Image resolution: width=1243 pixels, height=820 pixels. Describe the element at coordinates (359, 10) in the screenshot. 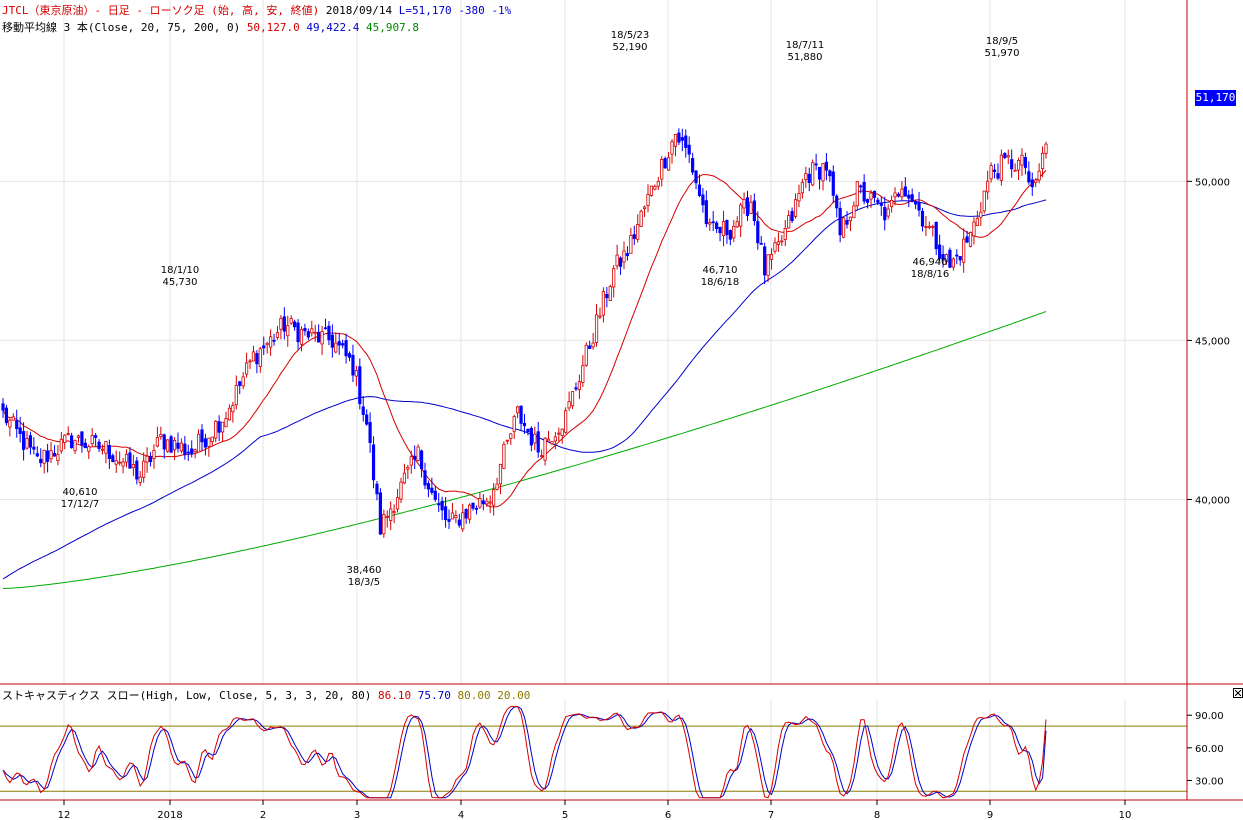

I see `header-date: 2018/09/14` at that location.